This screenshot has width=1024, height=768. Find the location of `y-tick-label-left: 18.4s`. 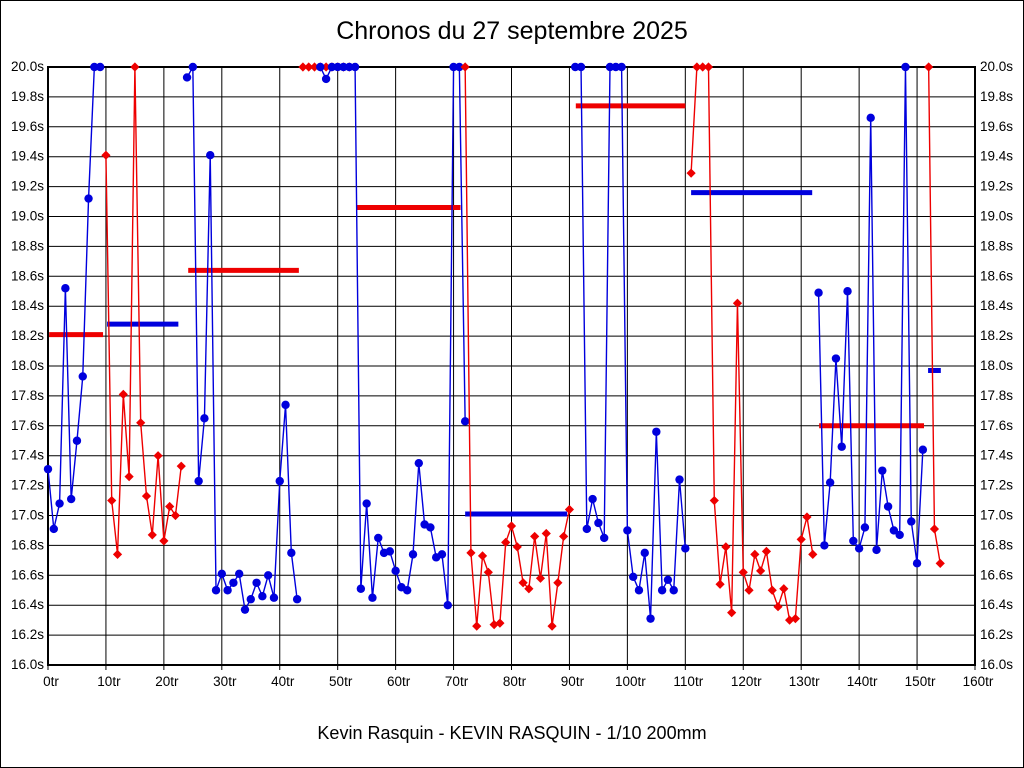

y-tick-label-left: 18.4s is located at coordinates (27, 305).